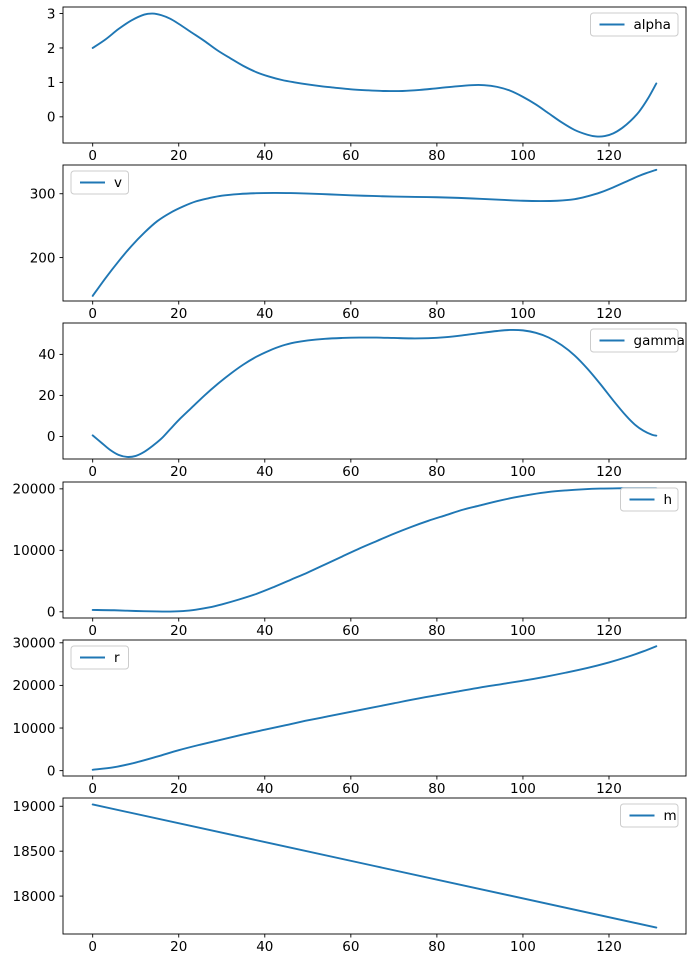 Image resolution: width=693 pixels, height=967 pixels. Describe the element at coordinates (117, 658) in the screenshot. I see `legend-label-r: r` at that location.